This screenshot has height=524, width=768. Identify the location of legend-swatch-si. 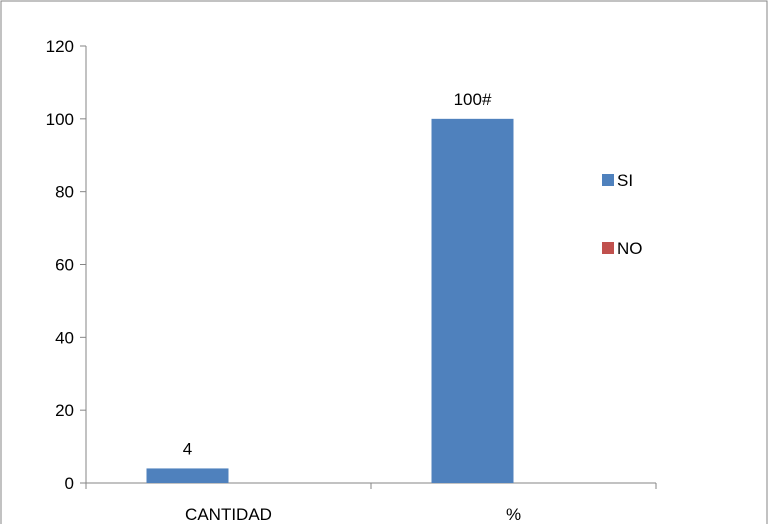
(608, 180).